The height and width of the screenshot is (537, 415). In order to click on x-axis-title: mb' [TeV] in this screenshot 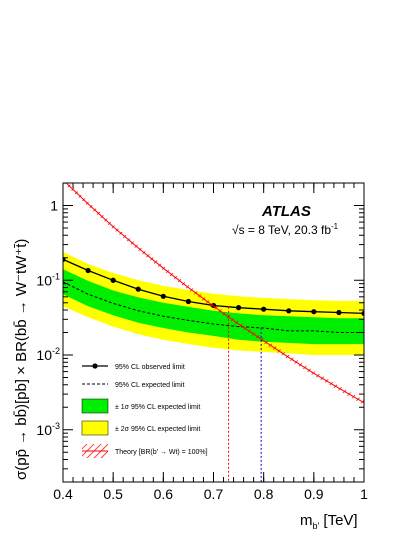, I will do `click(329, 521)`.